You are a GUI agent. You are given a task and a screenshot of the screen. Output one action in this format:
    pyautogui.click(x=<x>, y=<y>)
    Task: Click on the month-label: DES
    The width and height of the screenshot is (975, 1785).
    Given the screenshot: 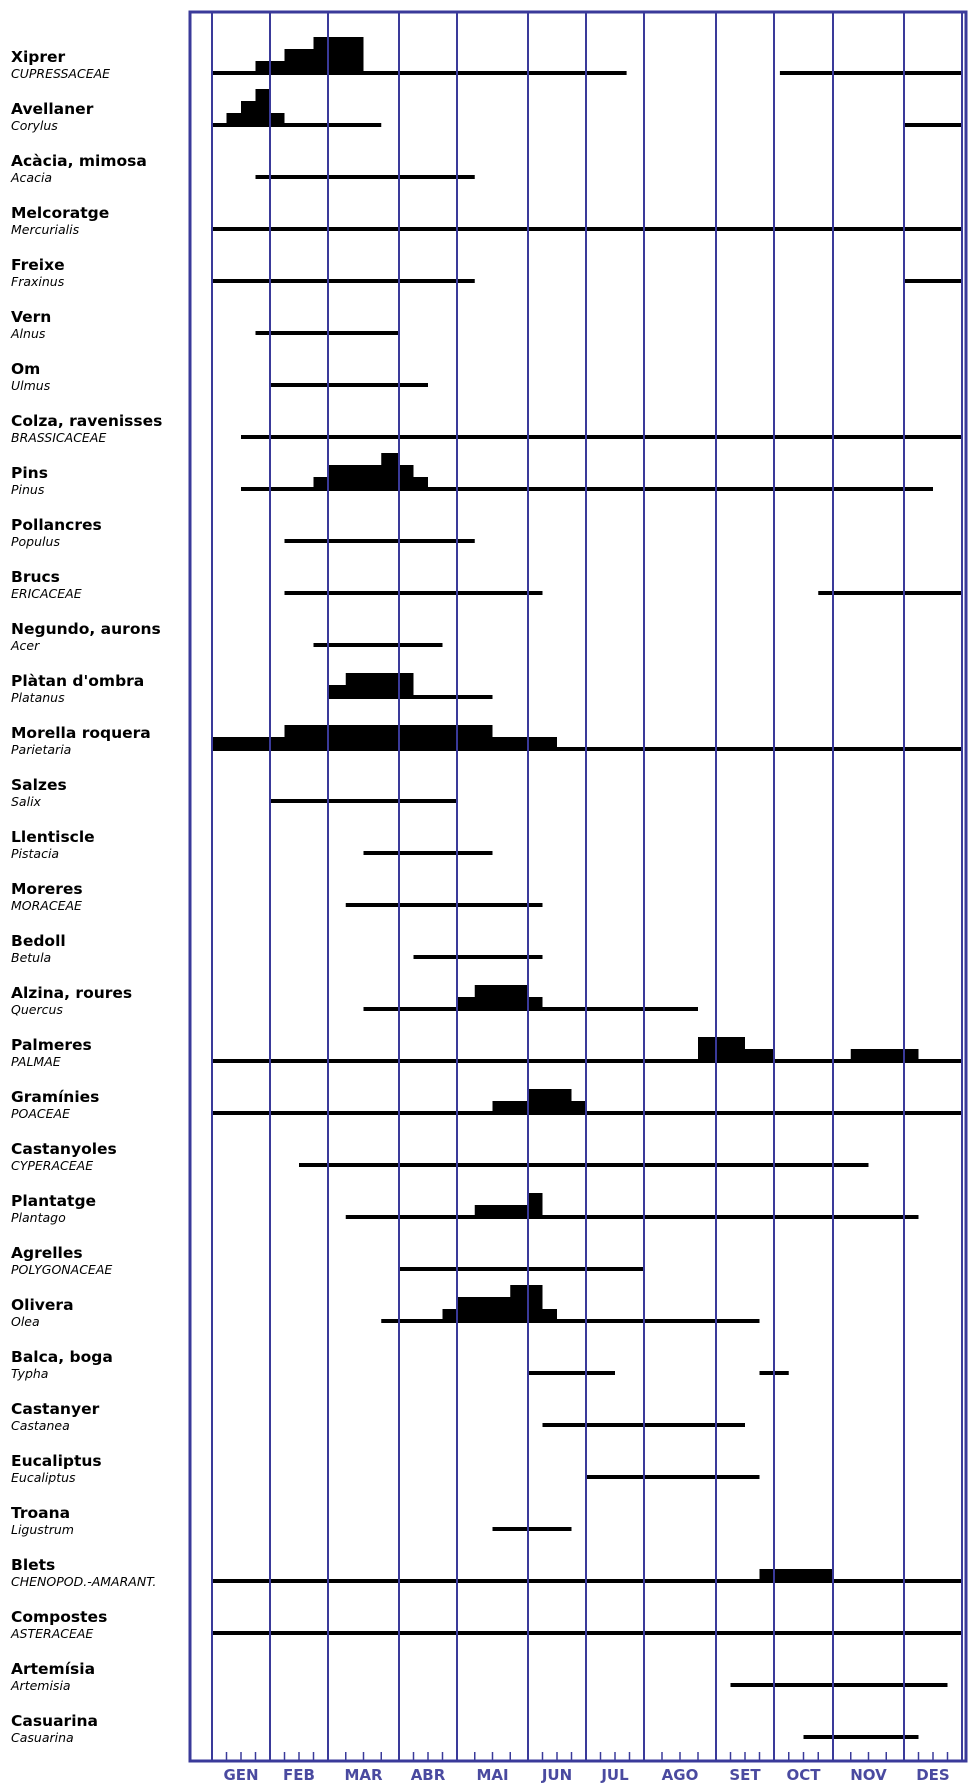 What is the action you would take?
    pyautogui.click(x=933, y=1775)
    